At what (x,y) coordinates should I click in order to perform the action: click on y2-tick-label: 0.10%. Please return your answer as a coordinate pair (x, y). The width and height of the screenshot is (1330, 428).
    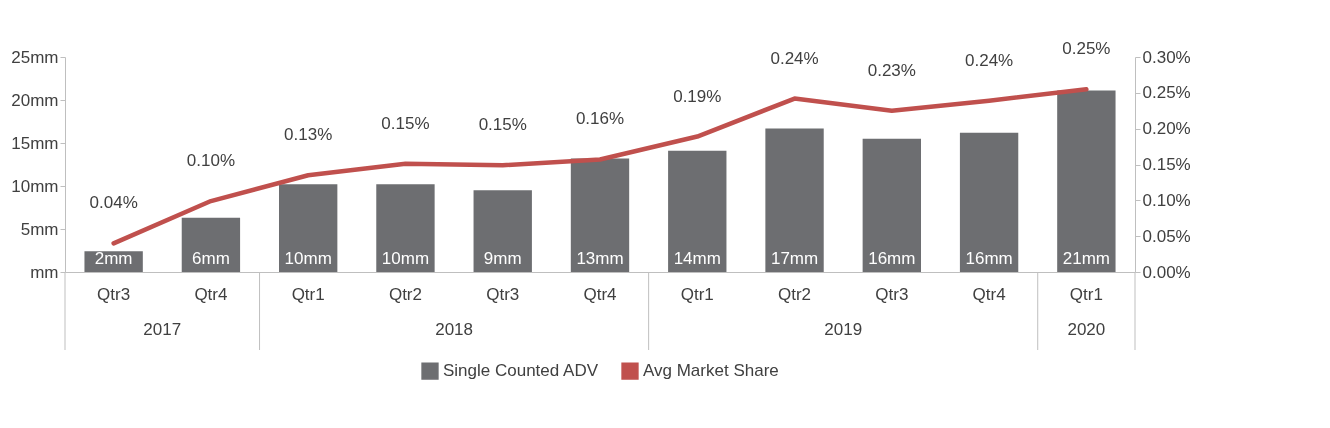
    Looking at the image, I should click on (1166, 200).